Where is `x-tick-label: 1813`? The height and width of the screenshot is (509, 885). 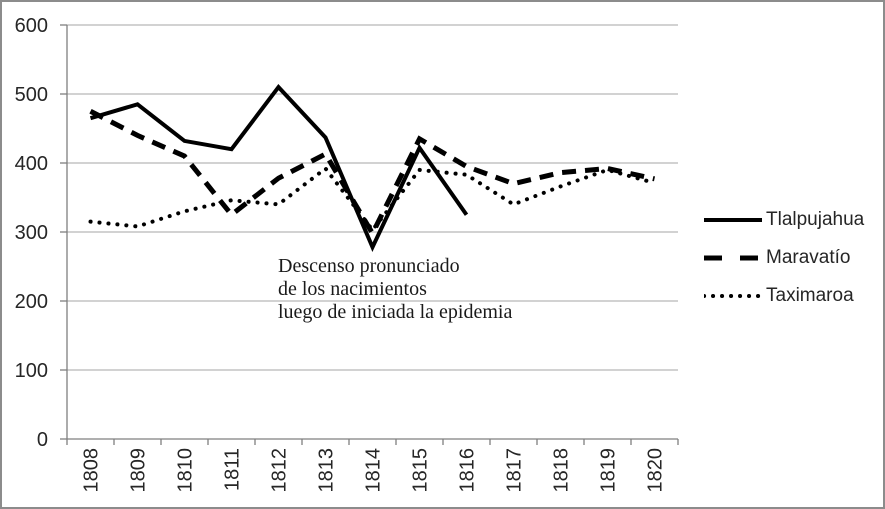 x-tick-label: 1813 is located at coordinates (327, 470).